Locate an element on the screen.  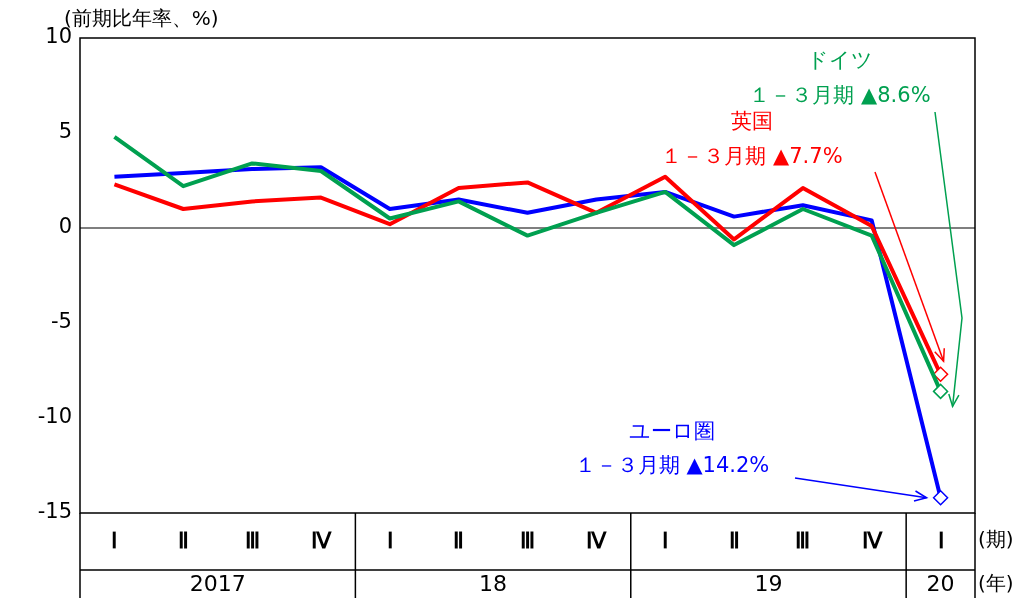
text: 英国 is located at coordinates (752, 121).